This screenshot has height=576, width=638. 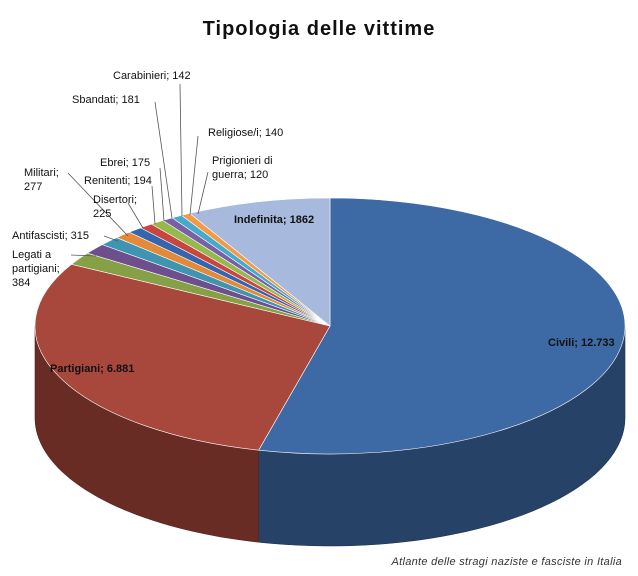 I want to click on leader-line-militari, so click(x=98, y=204).